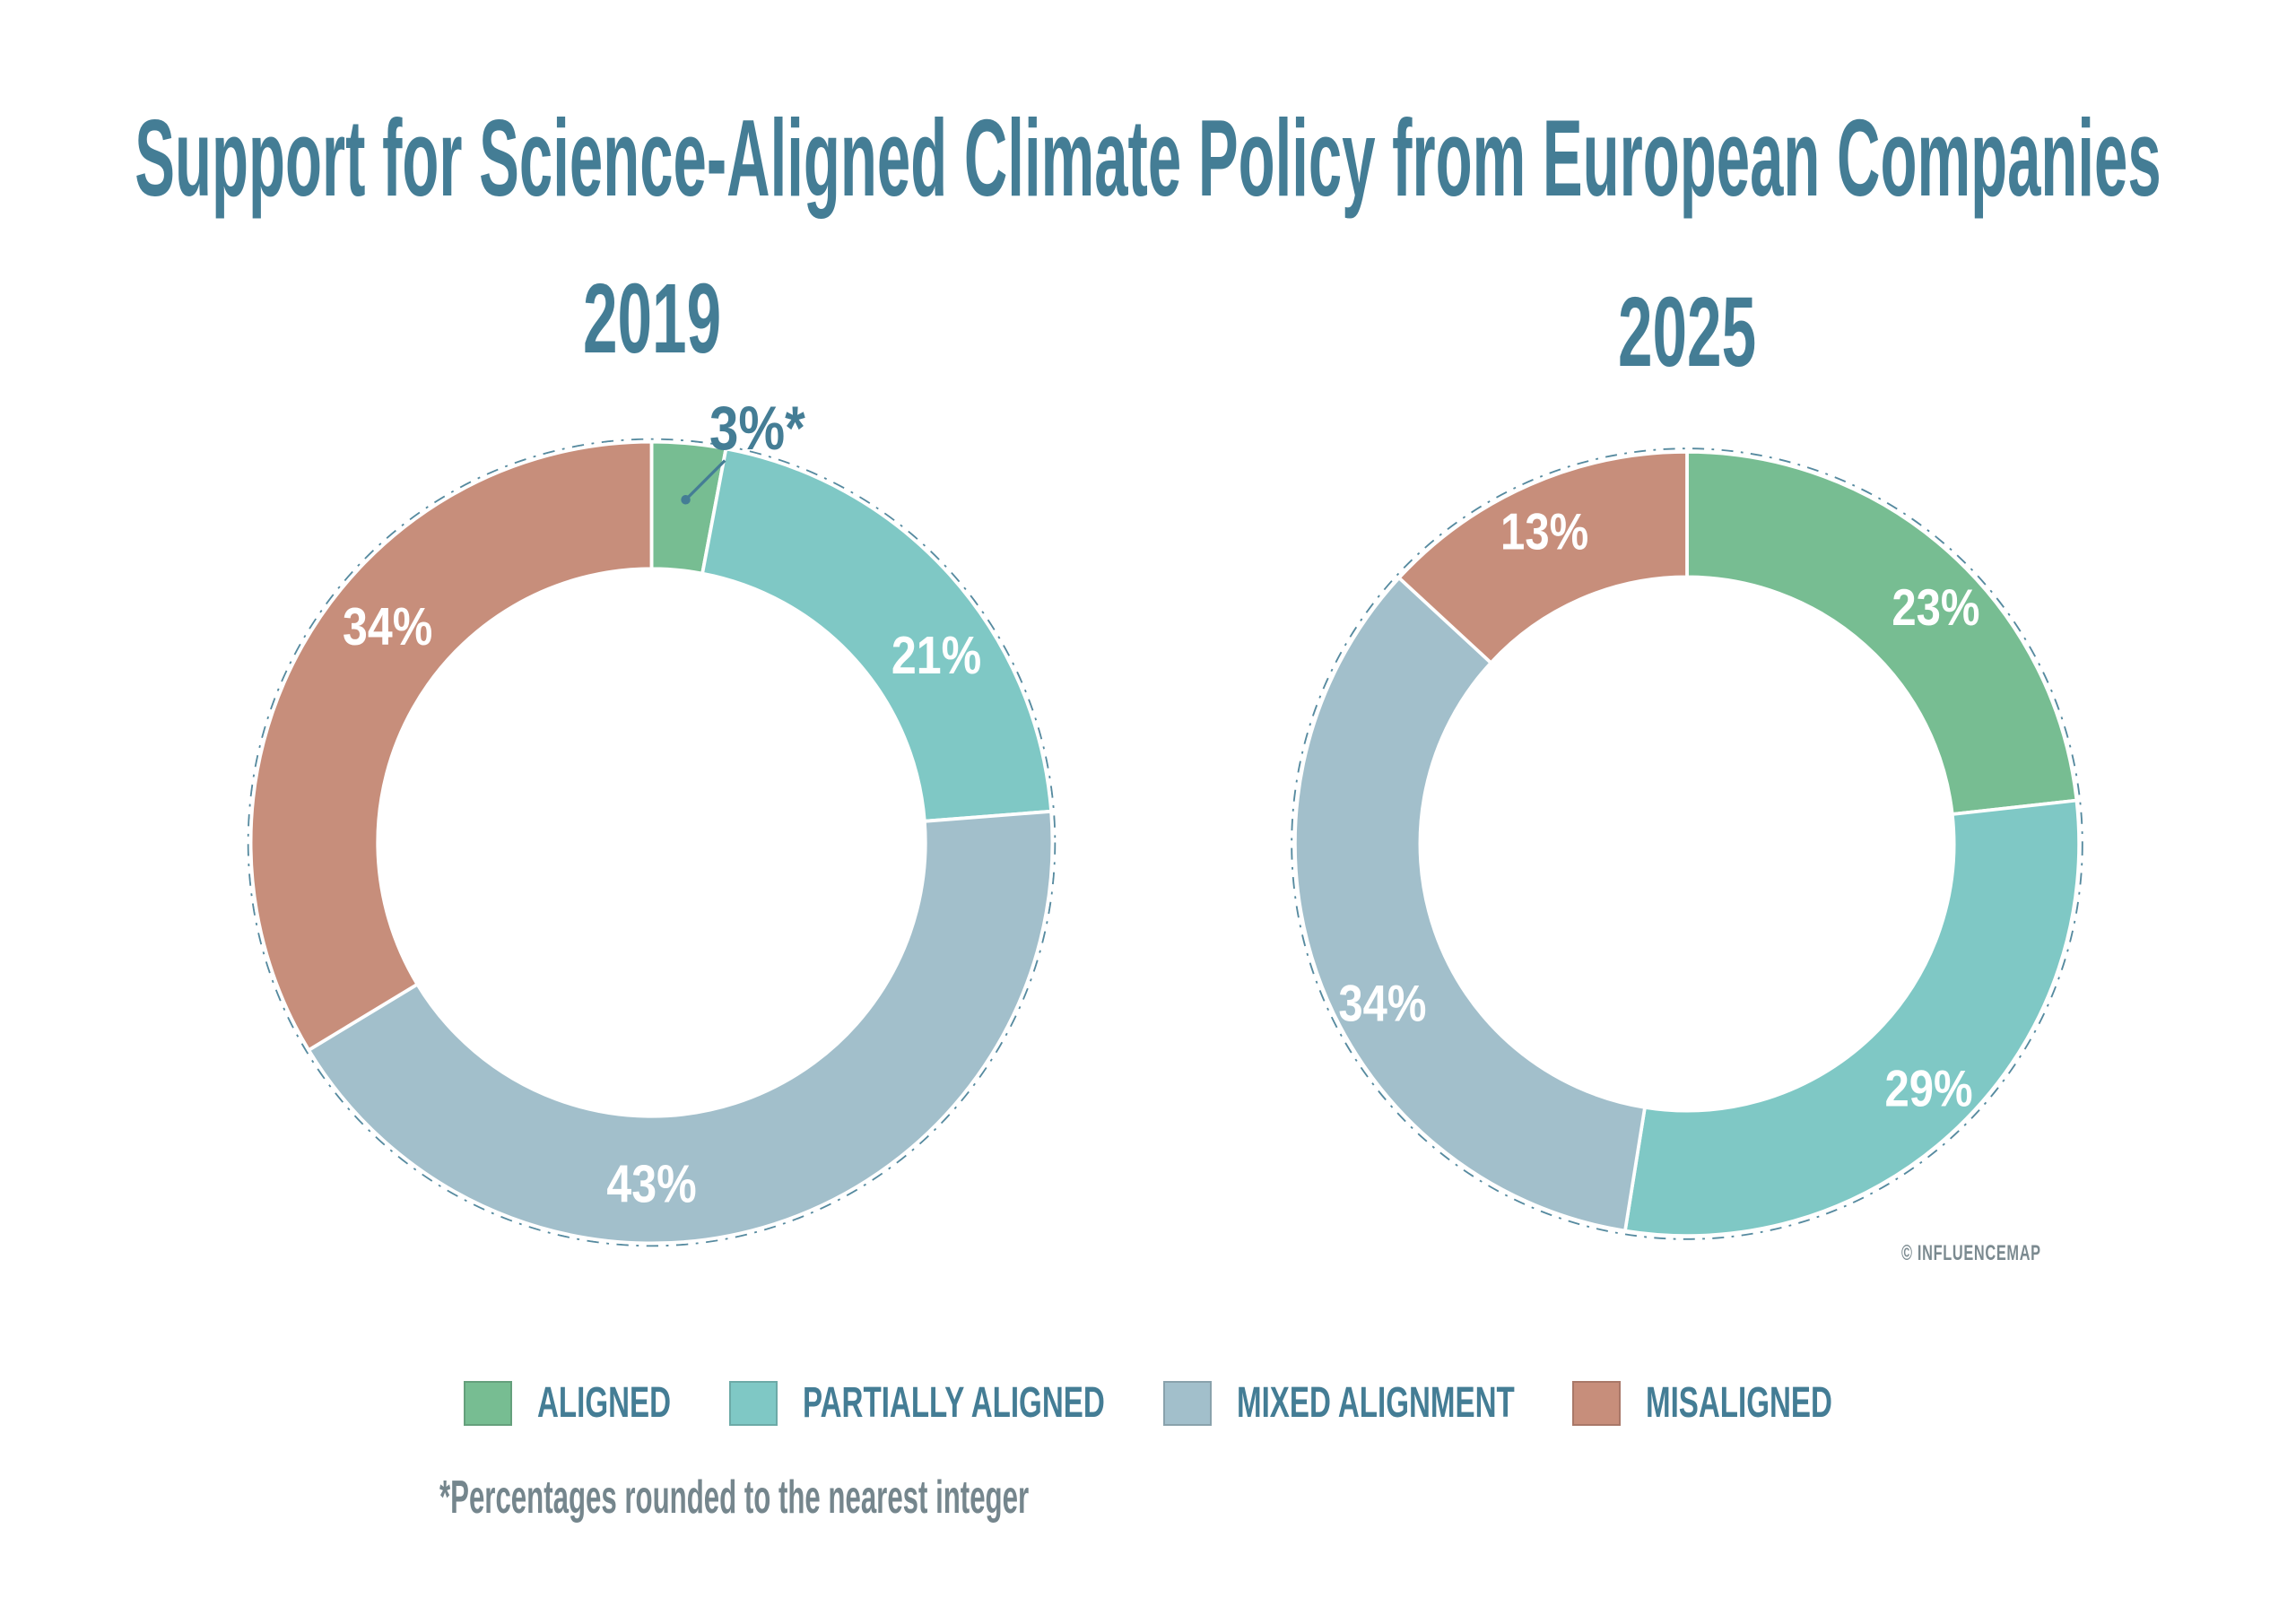  What do you see at coordinates (953, 1403) in the screenshot?
I see `legend-item-label: PARTIALLY ALIGNED` at bounding box center [953, 1403].